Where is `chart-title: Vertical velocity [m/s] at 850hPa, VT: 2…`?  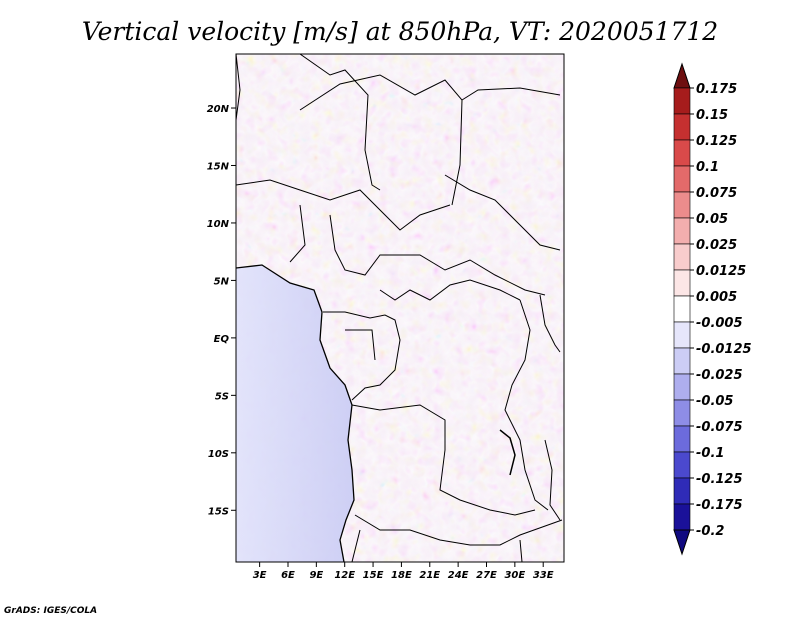 chart-title: Vertical velocity [m/s] at 850hPa, VT: 2… is located at coordinates (400, 31).